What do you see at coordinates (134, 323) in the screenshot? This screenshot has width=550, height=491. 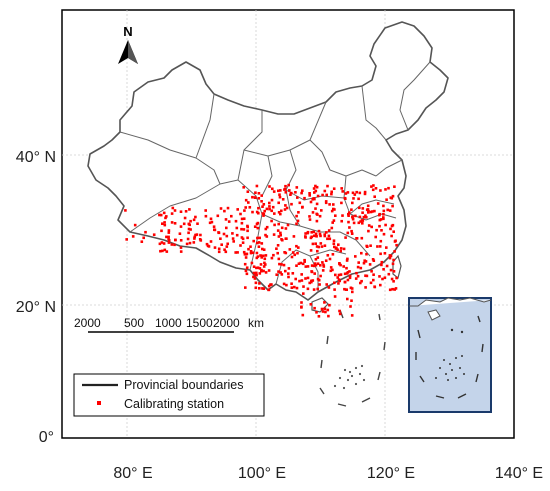 I see `scale-label-1: 500` at bounding box center [134, 323].